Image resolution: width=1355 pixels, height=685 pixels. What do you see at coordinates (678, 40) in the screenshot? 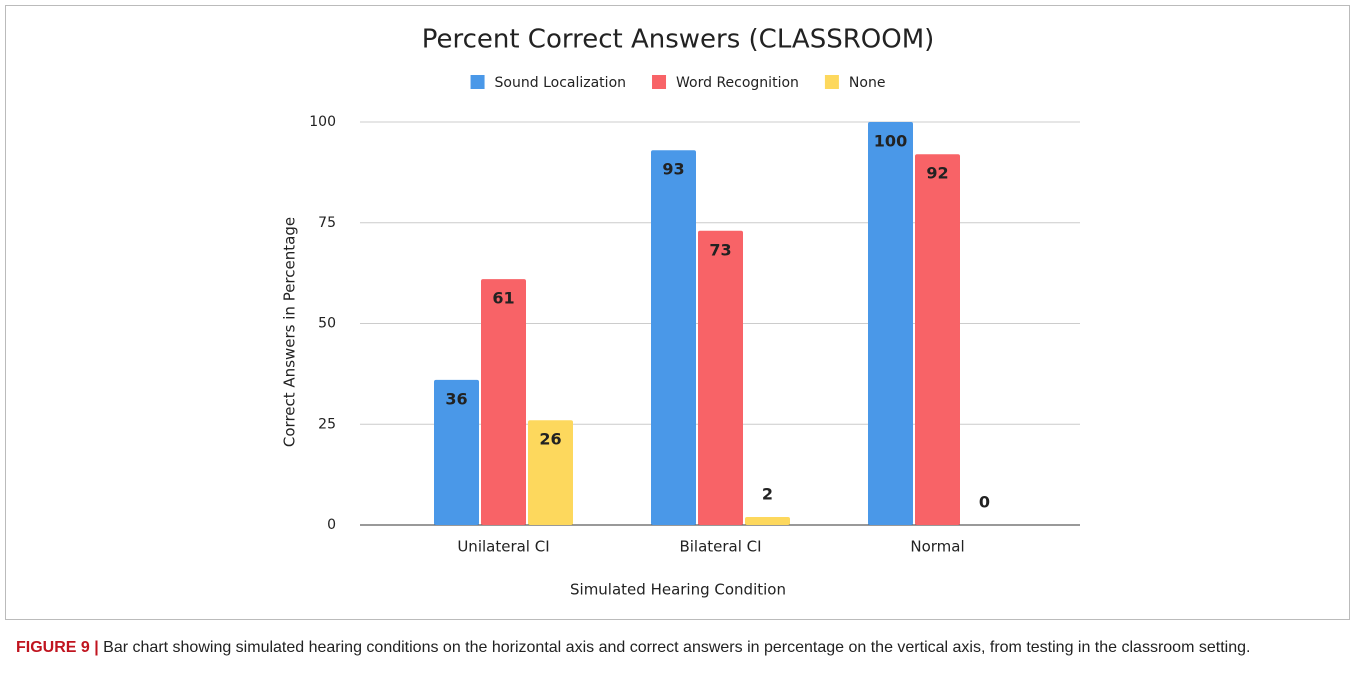
I see `chart-title: Percent Correct Answers (CLASSROOM)` at bounding box center [678, 40].